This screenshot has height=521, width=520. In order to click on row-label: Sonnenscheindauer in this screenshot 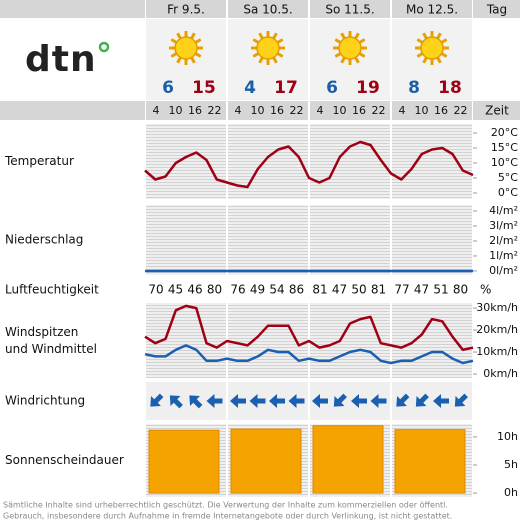, I will do `click(64, 460)`.